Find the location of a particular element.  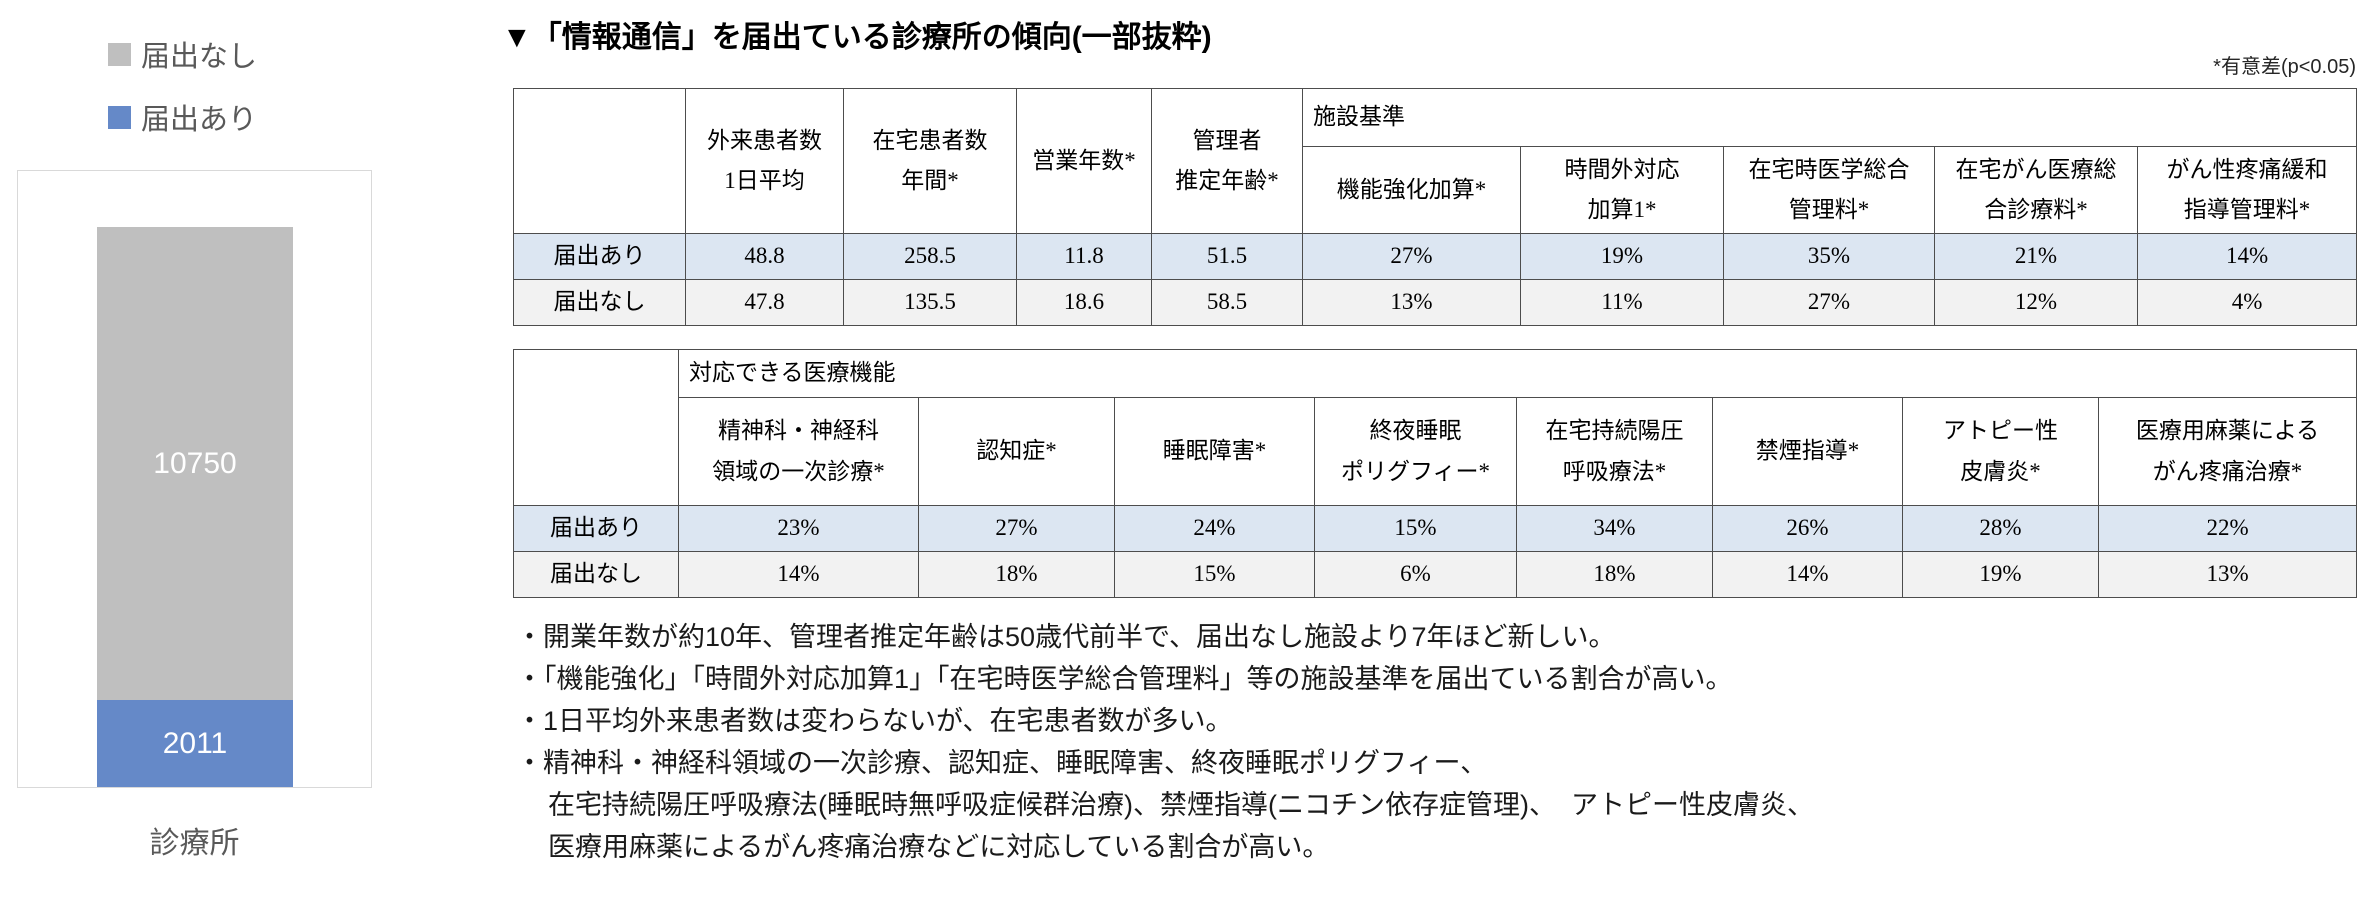

table2-row-with-notification: 届出あり 23% 27% 24% 15% 34% 26% 28% 22% is located at coordinates (1435, 528).